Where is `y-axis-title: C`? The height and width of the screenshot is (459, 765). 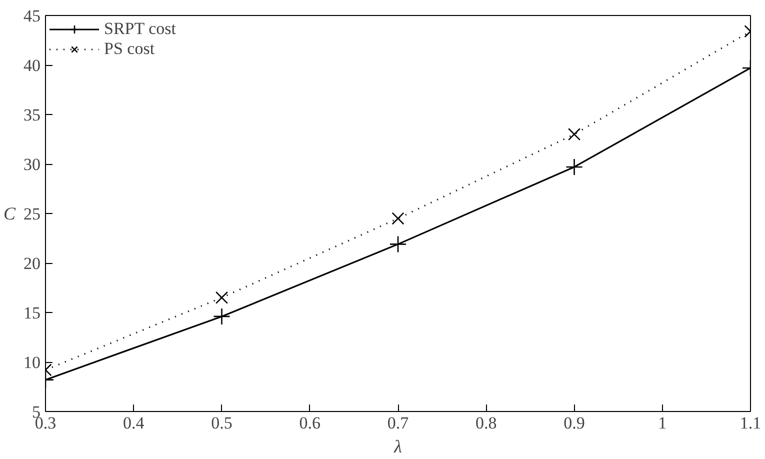 y-axis-title: C is located at coordinates (9, 214).